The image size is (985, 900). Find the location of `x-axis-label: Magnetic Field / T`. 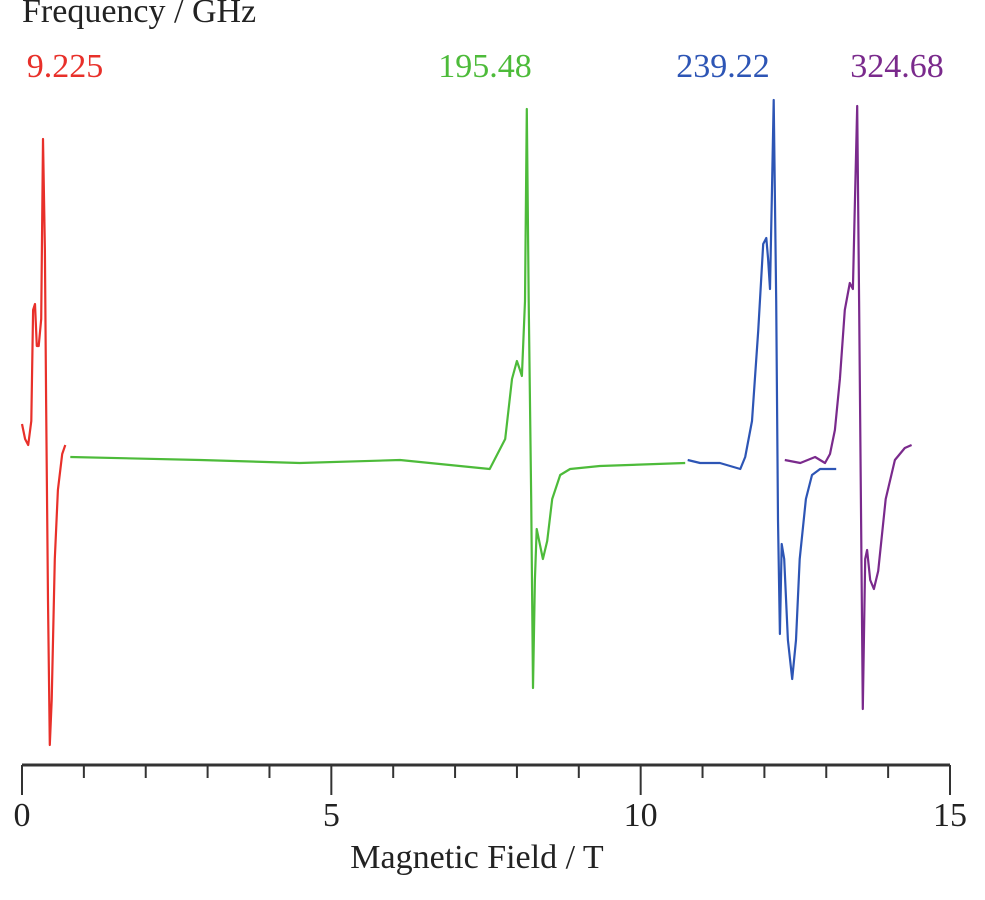

x-axis-label: Magnetic Field / T is located at coordinates (477, 857).